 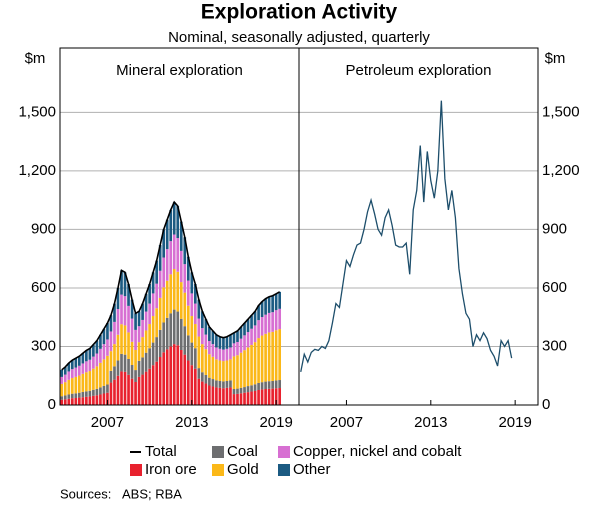 I want to click on panel-title: Mineral exploration, so click(x=179, y=70).